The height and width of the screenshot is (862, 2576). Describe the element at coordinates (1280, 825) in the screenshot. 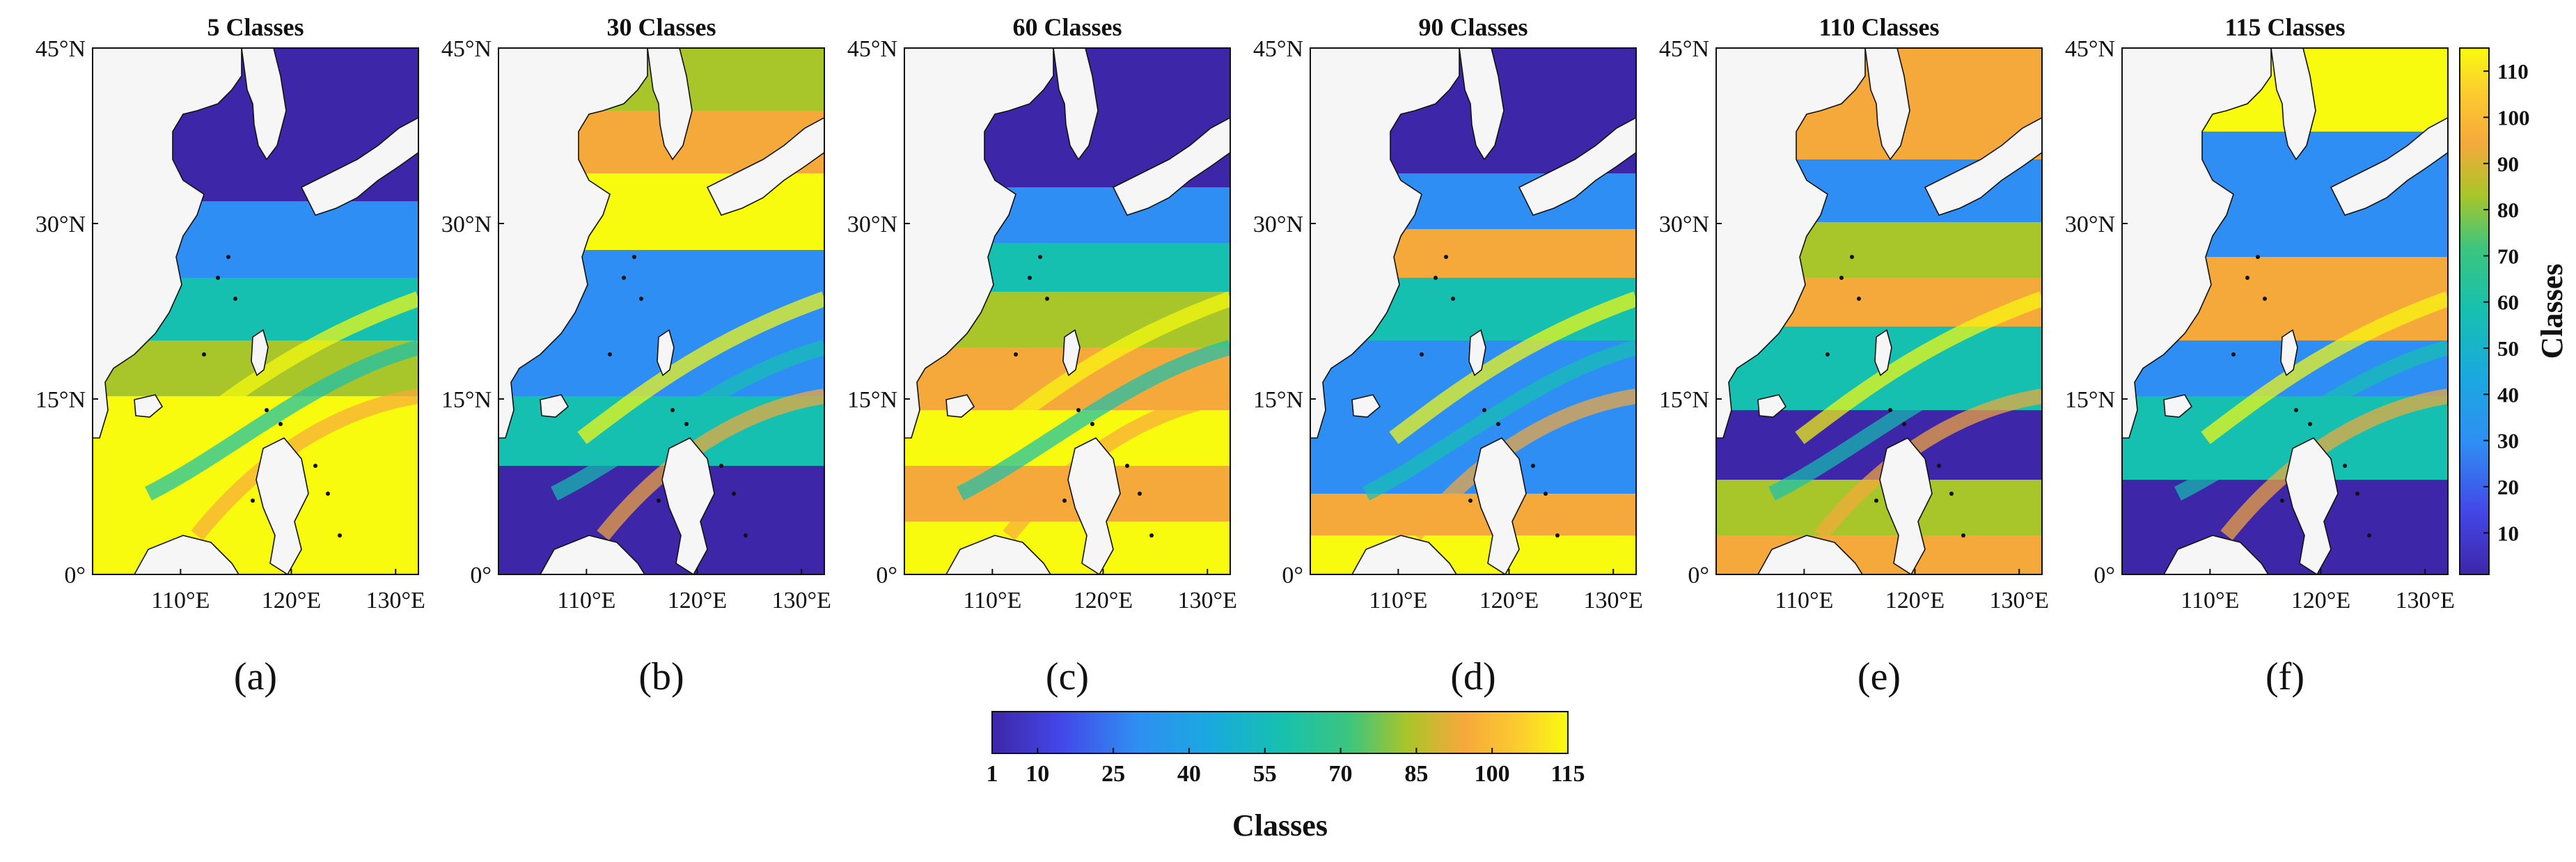

I see `colorbar-bottom-title: Classes` at that location.